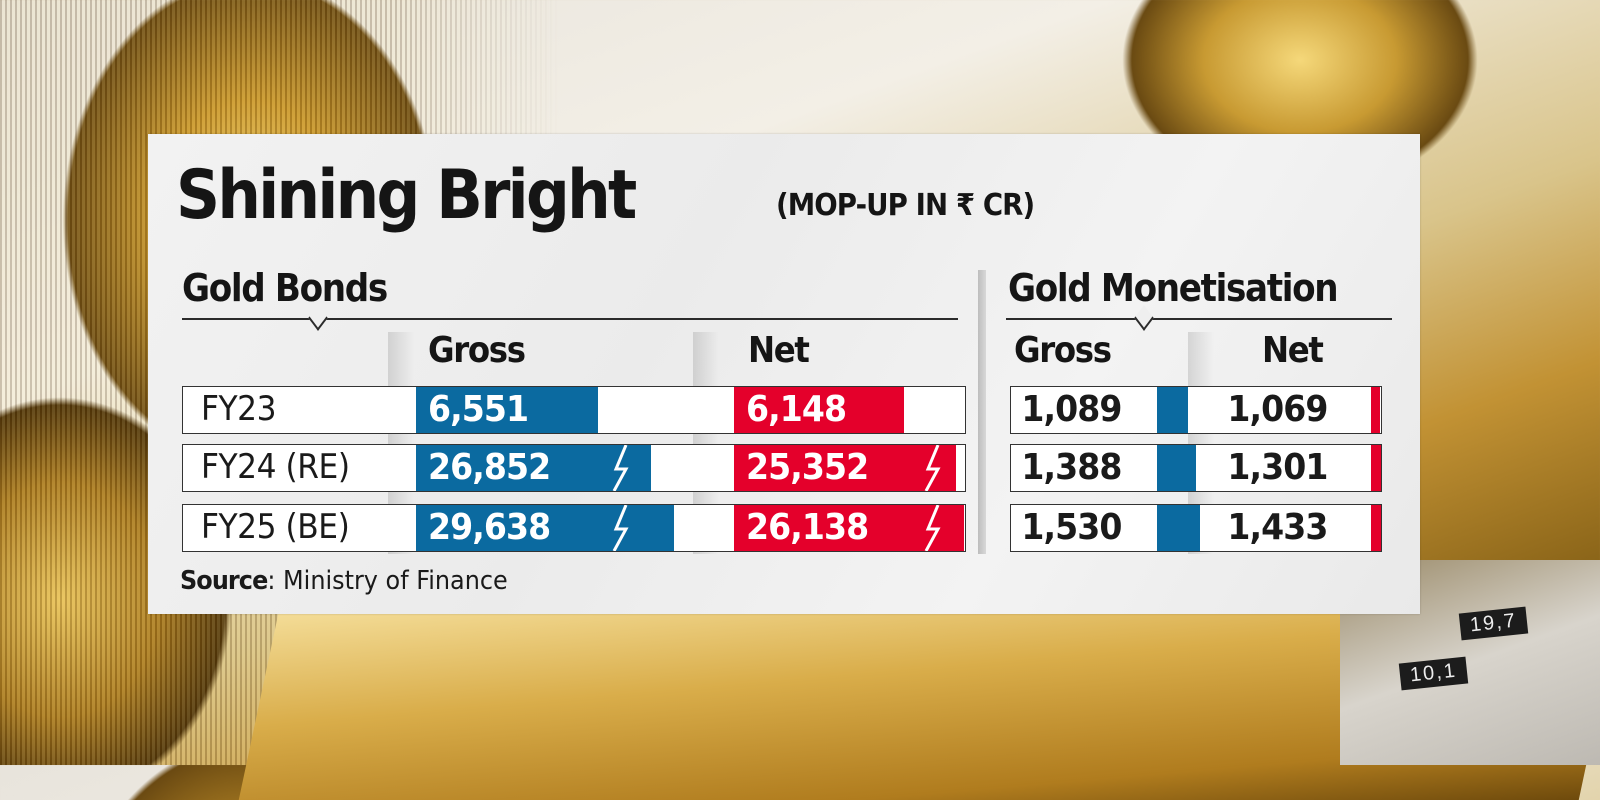 This screenshot has height=800, width=1600. What do you see at coordinates (1277, 527) in the screenshot?
I see `net-value: 1,433` at bounding box center [1277, 527].